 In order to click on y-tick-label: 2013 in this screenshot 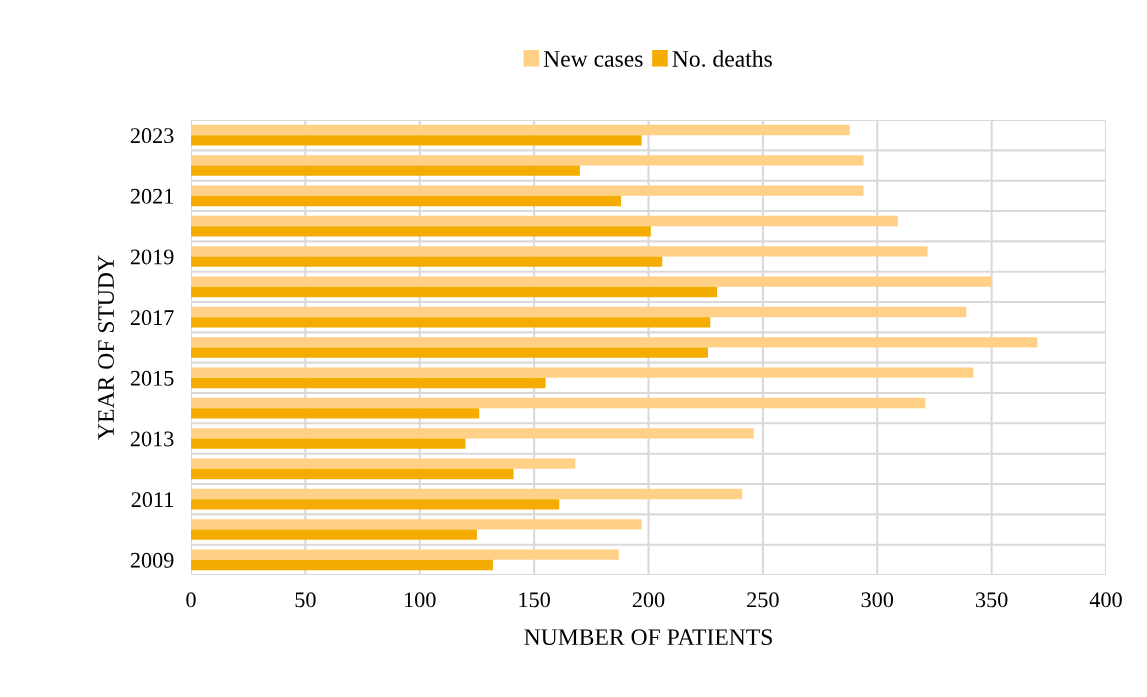, I will do `click(152, 439)`.